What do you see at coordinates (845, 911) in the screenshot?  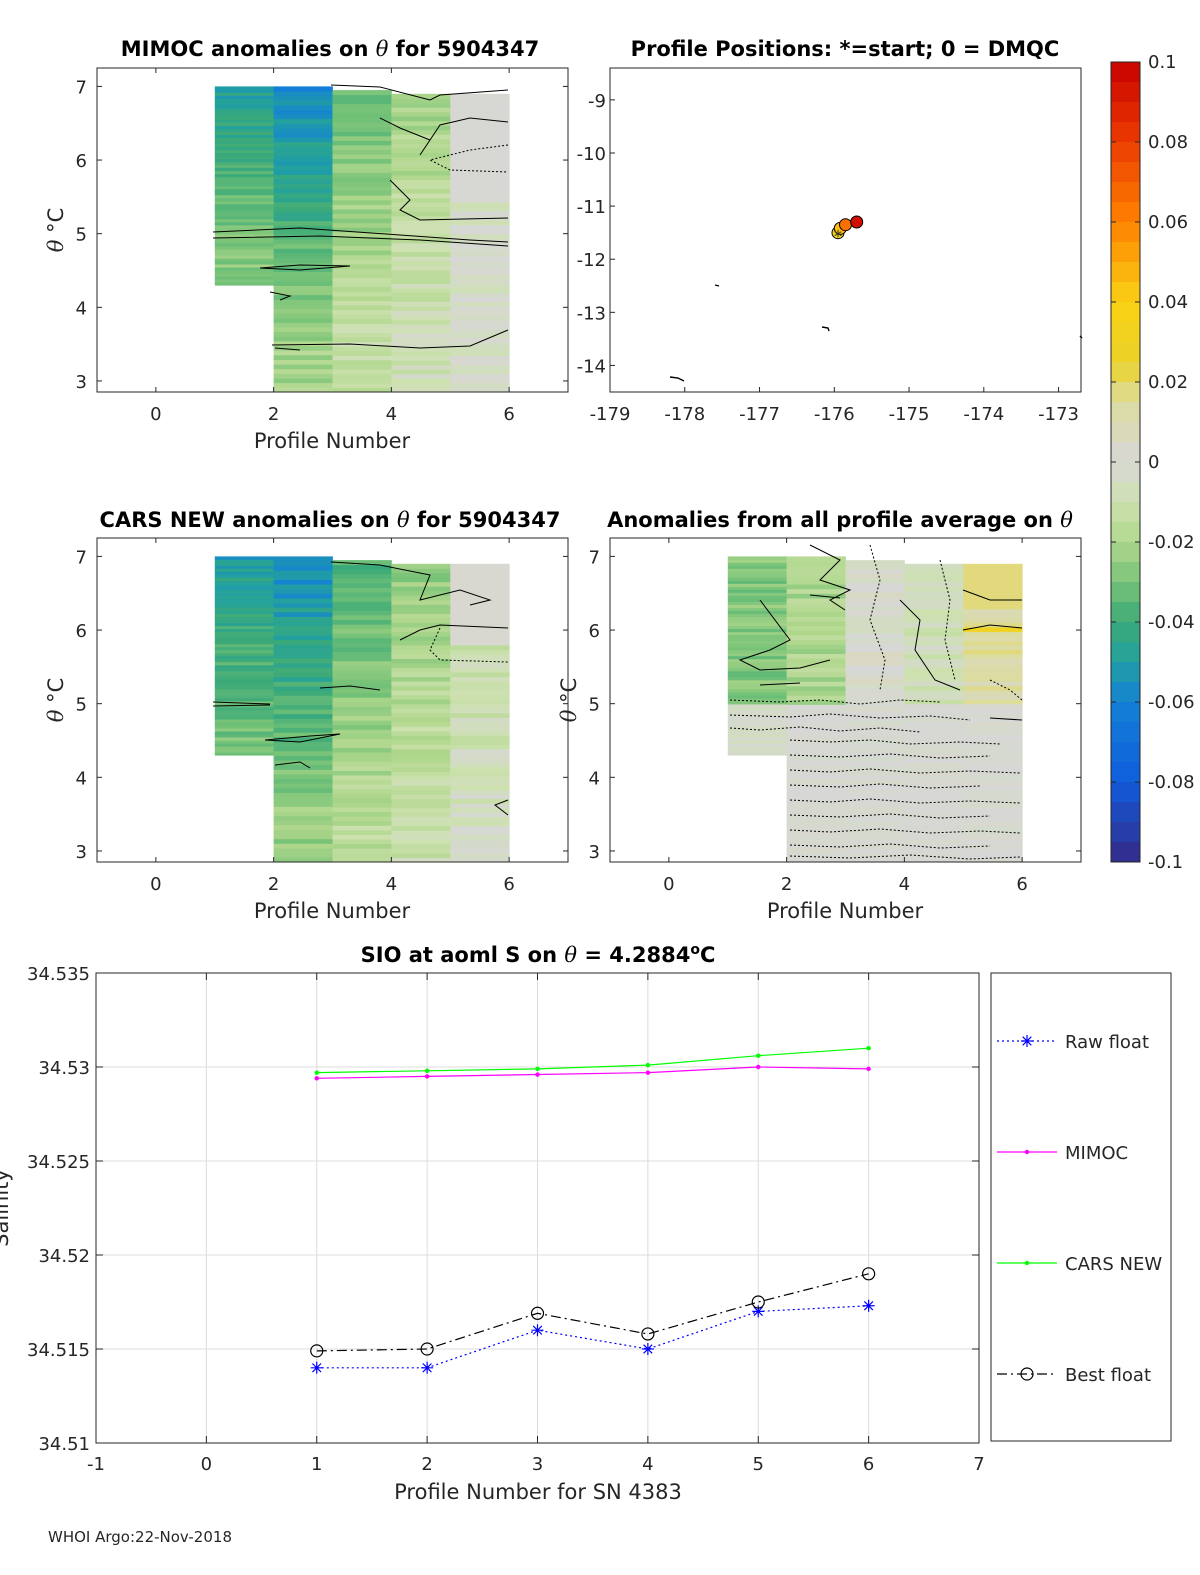 I see `average-xlabel: Profile Number` at bounding box center [845, 911].